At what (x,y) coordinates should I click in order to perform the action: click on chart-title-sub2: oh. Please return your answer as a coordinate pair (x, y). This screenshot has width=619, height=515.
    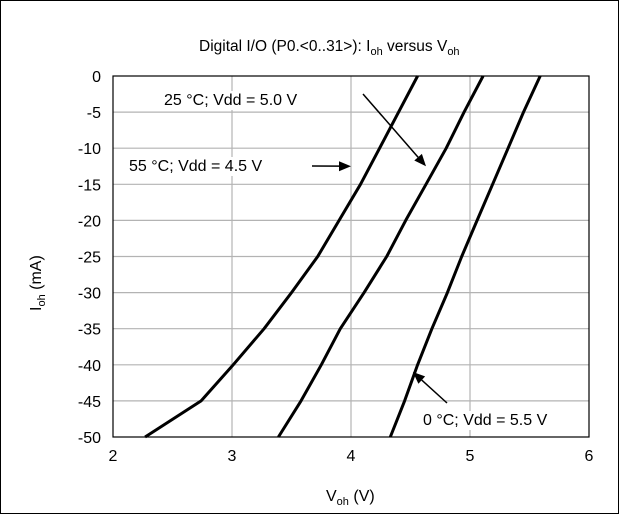
    Looking at the image, I should click on (453, 52).